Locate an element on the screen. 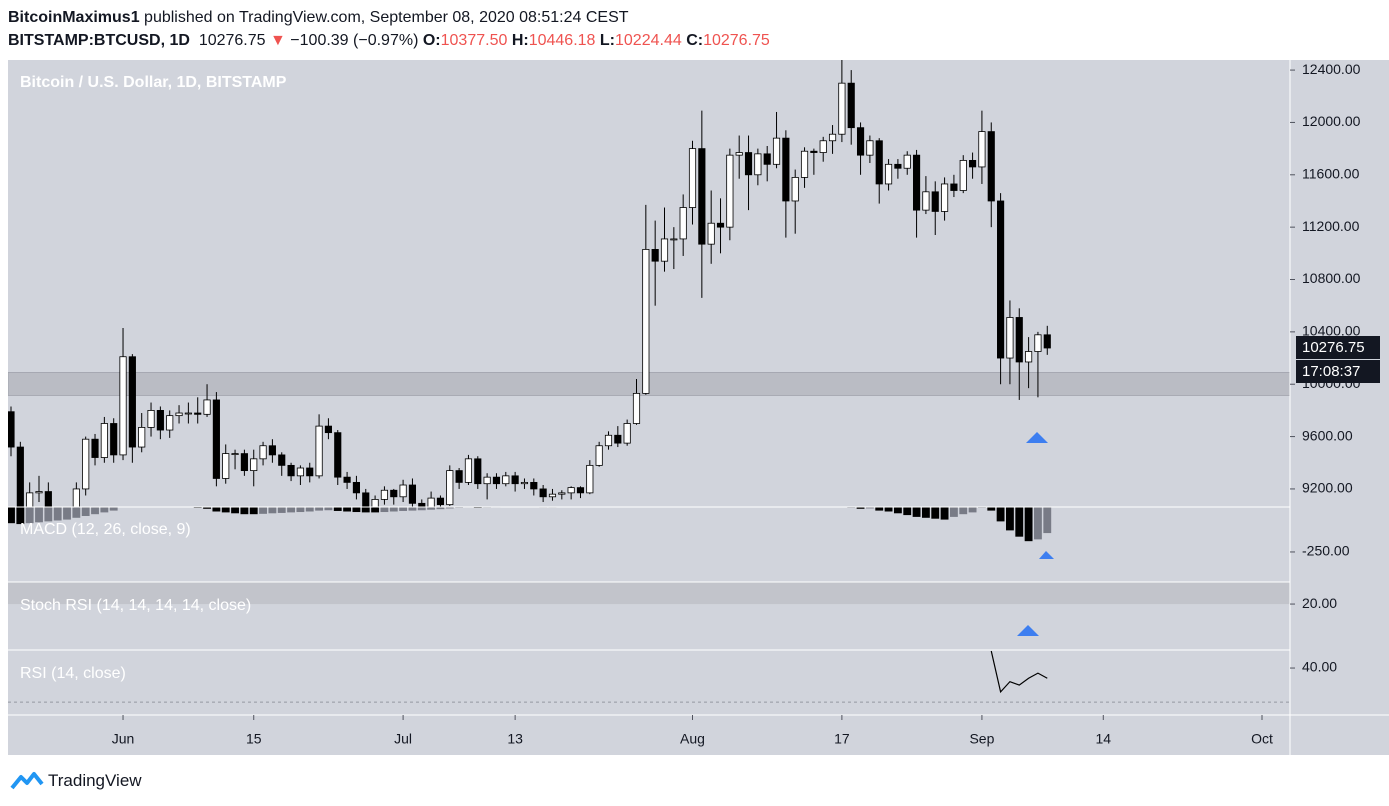 Image resolution: width=1389 pixels, height=806 pixels. stoch-title: Stoch RSI (14, 14, 14, 14, close) is located at coordinates (135, 605).